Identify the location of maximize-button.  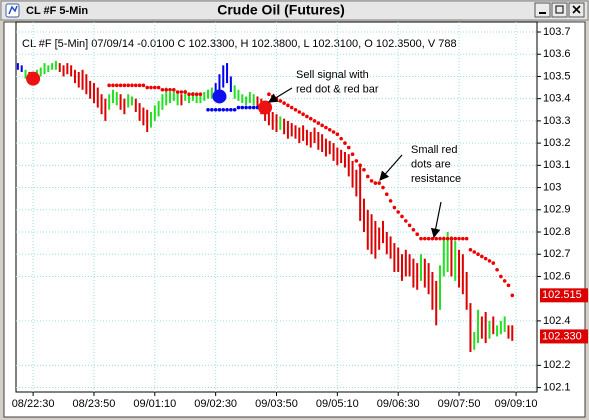
(559, 10).